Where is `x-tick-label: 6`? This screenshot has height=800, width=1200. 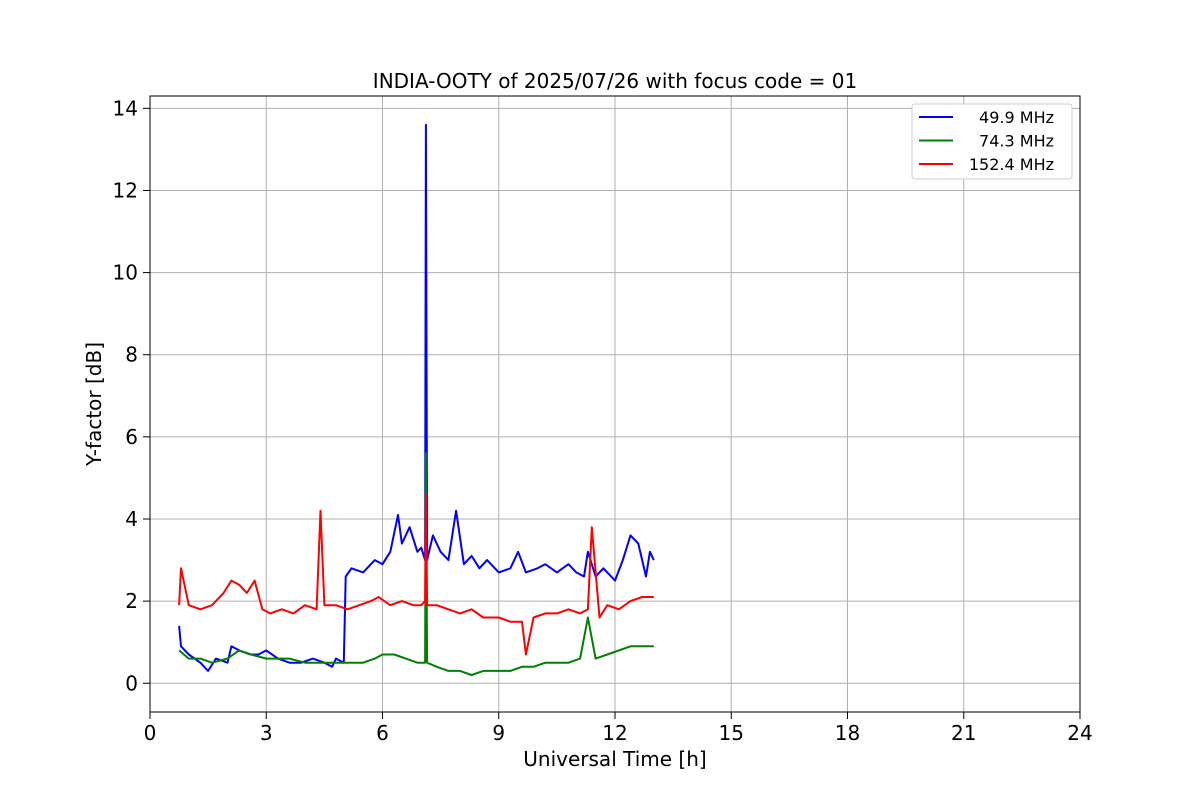
x-tick-label: 6 is located at coordinates (382, 733).